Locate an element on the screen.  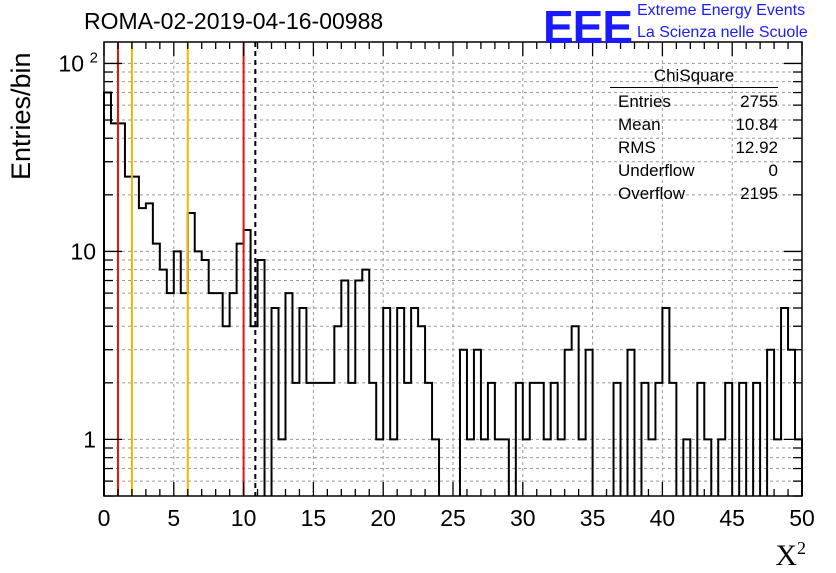
stats-row-entries: Entries 2755 is located at coordinates (694, 101).